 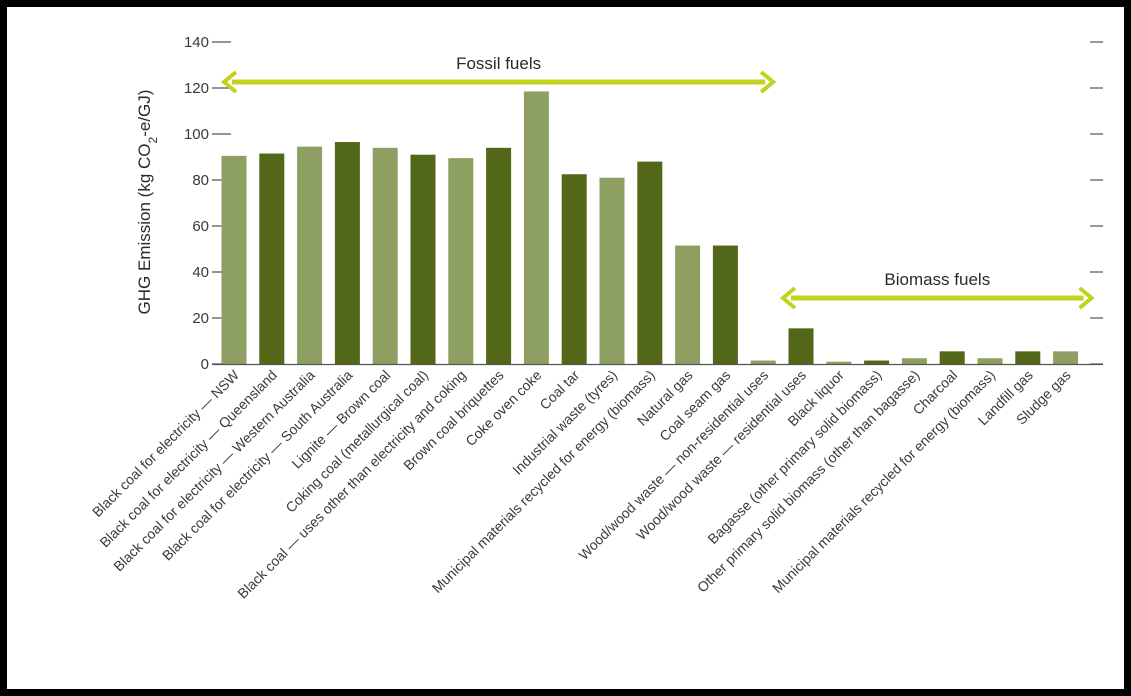 What do you see at coordinates (207, 203) in the screenshot?
I see `y-axis: 0 20 40 60 80 100 120 140` at bounding box center [207, 203].